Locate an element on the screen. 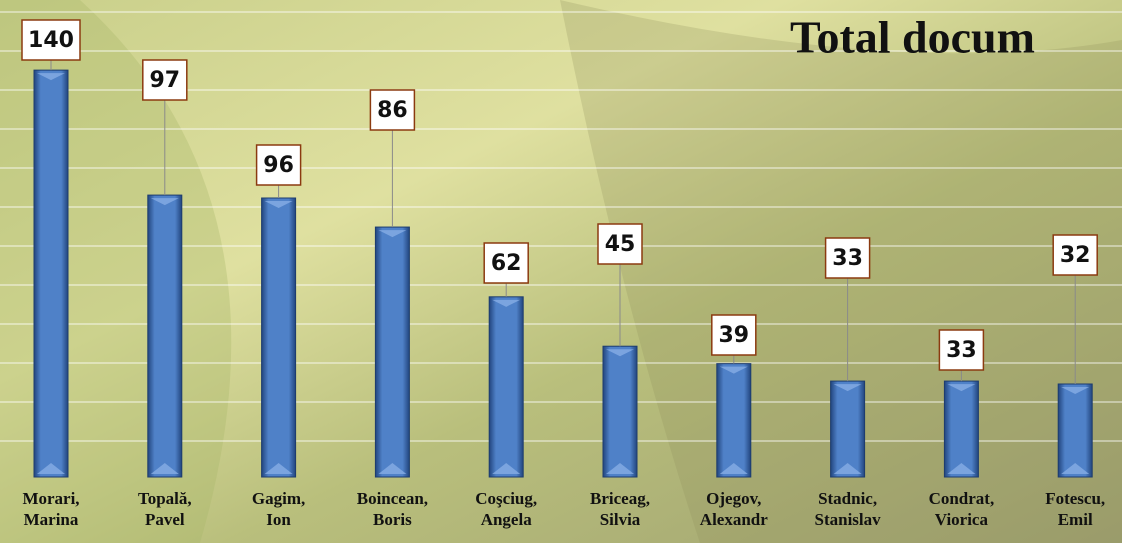 The image size is (1122, 543). x-tick-label: Stadnic, is located at coordinates (847, 498).